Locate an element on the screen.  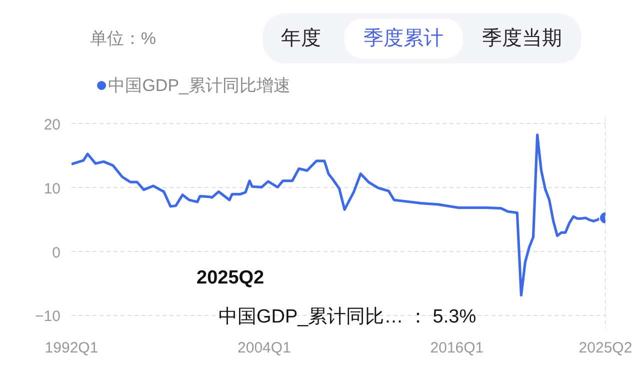
x-tick-label: 1992Q1 is located at coordinates (71, 348).